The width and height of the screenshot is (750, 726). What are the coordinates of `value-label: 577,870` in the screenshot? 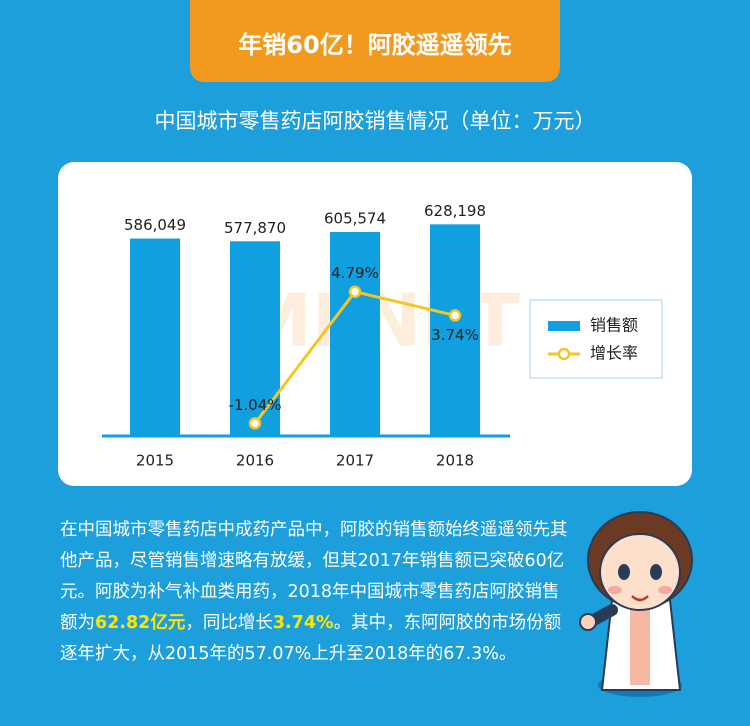 It's located at (255, 228).